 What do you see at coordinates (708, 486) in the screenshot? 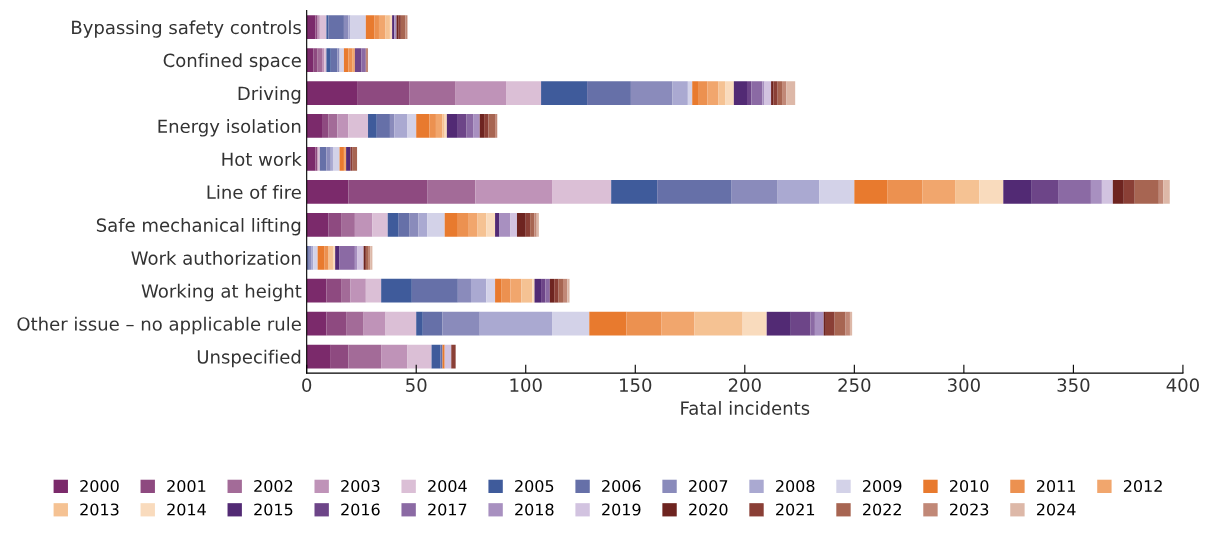
I see `legend-label: 2007` at bounding box center [708, 486].